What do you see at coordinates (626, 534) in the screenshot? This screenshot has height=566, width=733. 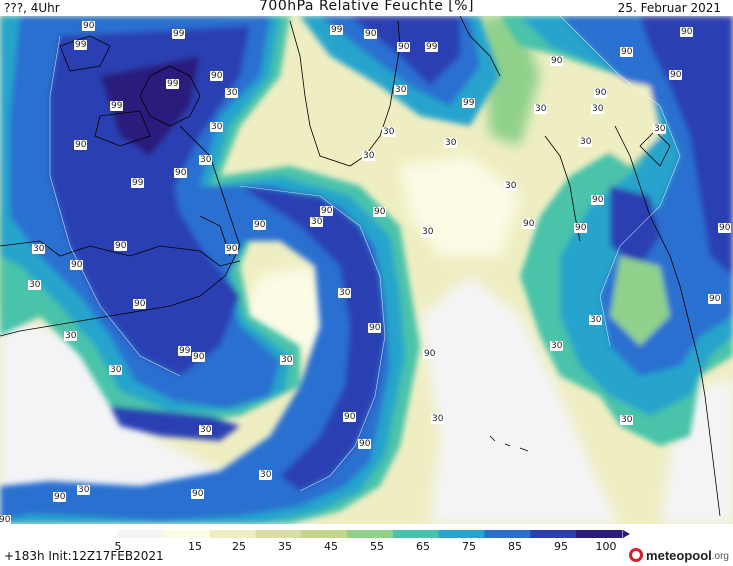 I see `colorbar-arrow` at bounding box center [626, 534].